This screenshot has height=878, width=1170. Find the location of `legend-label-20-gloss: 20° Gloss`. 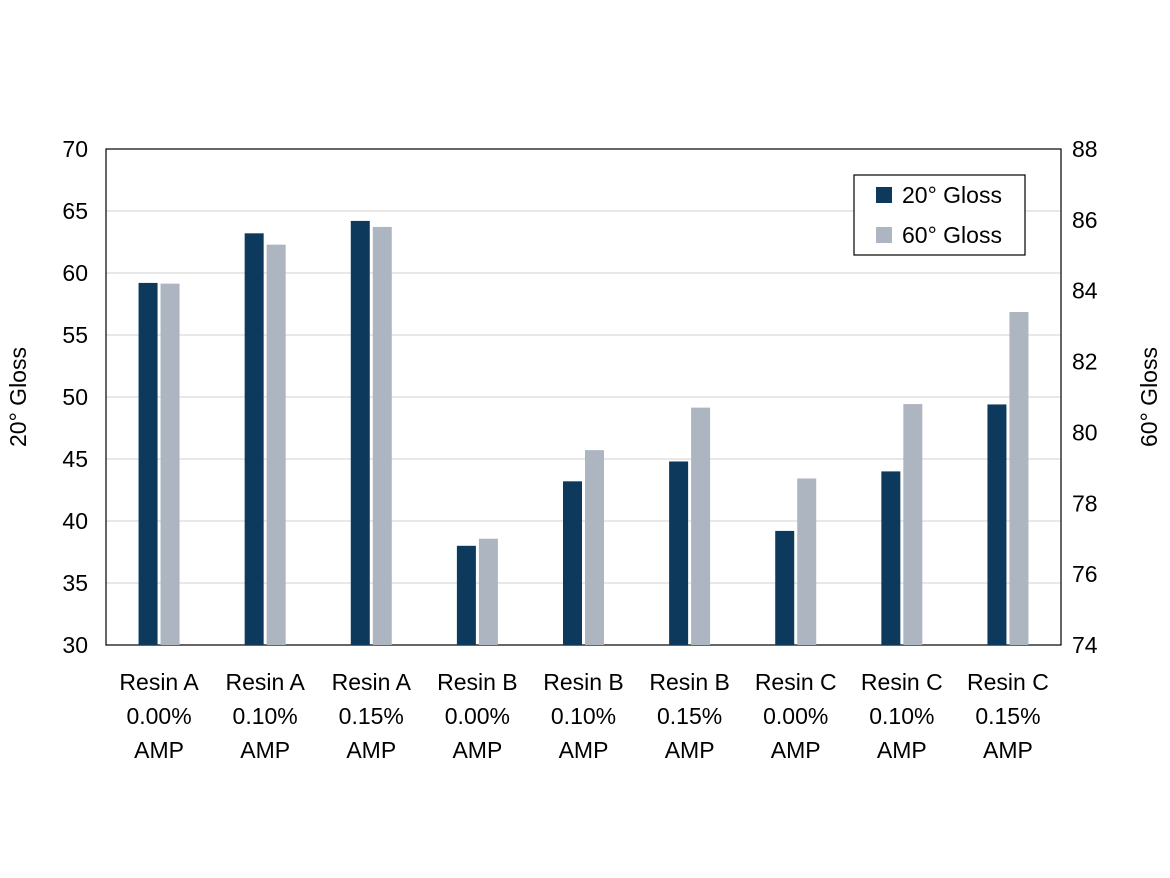

legend-label-20-gloss: 20° Gloss is located at coordinates (952, 195).